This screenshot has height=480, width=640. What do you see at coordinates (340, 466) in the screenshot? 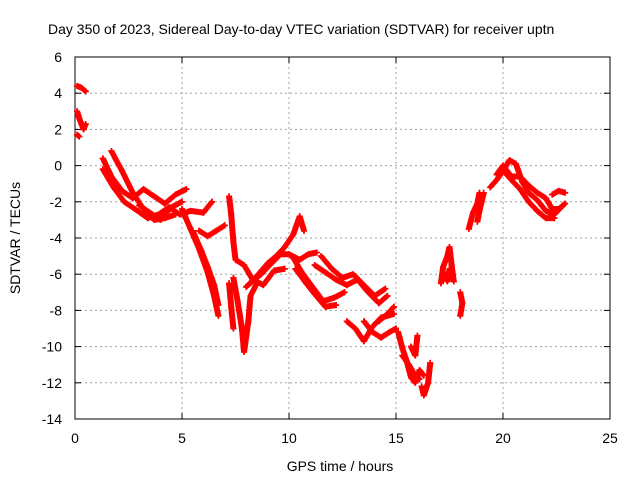
I see `x-axis-label: GPS time / hours` at bounding box center [340, 466].